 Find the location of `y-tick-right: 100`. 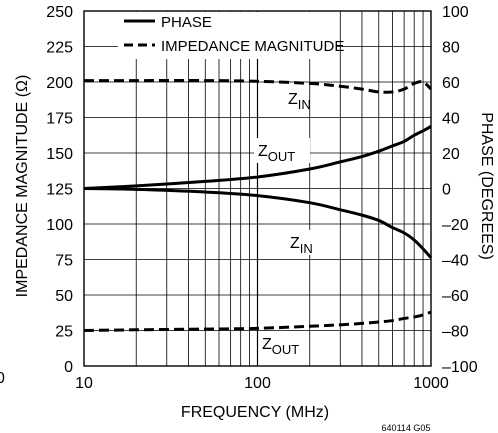

y-tick-right: 100 is located at coordinates (455, 12).